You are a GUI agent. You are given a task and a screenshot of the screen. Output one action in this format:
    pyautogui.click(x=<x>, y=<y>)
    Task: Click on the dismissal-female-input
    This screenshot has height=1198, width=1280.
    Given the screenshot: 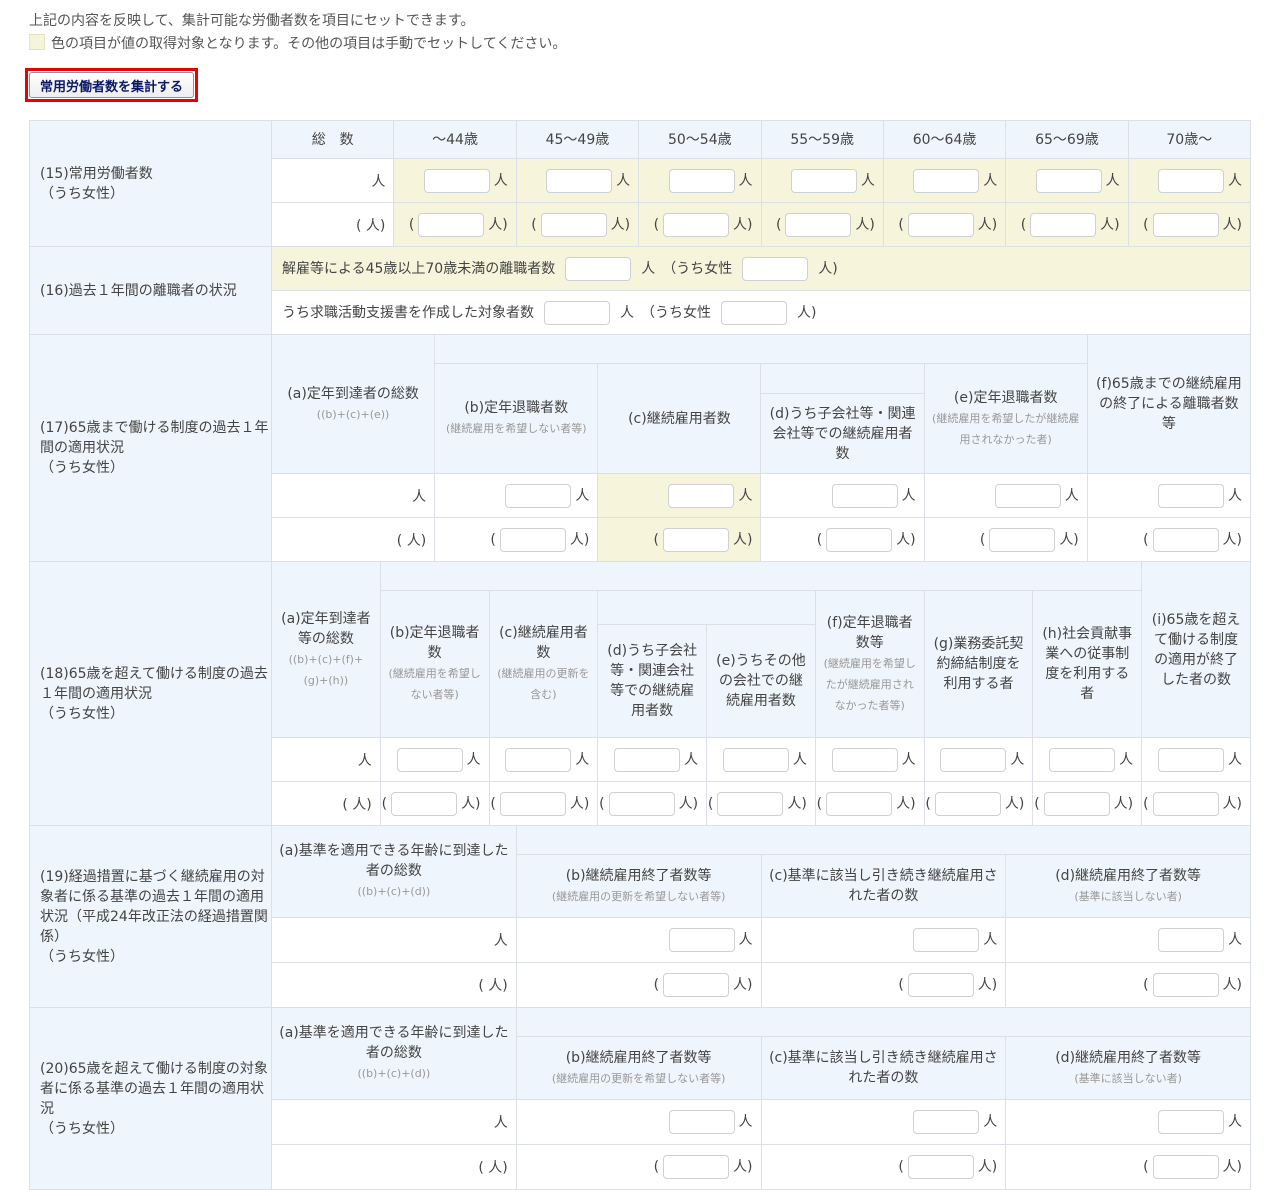 What is the action you would take?
    pyautogui.click(x=775, y=268)
    